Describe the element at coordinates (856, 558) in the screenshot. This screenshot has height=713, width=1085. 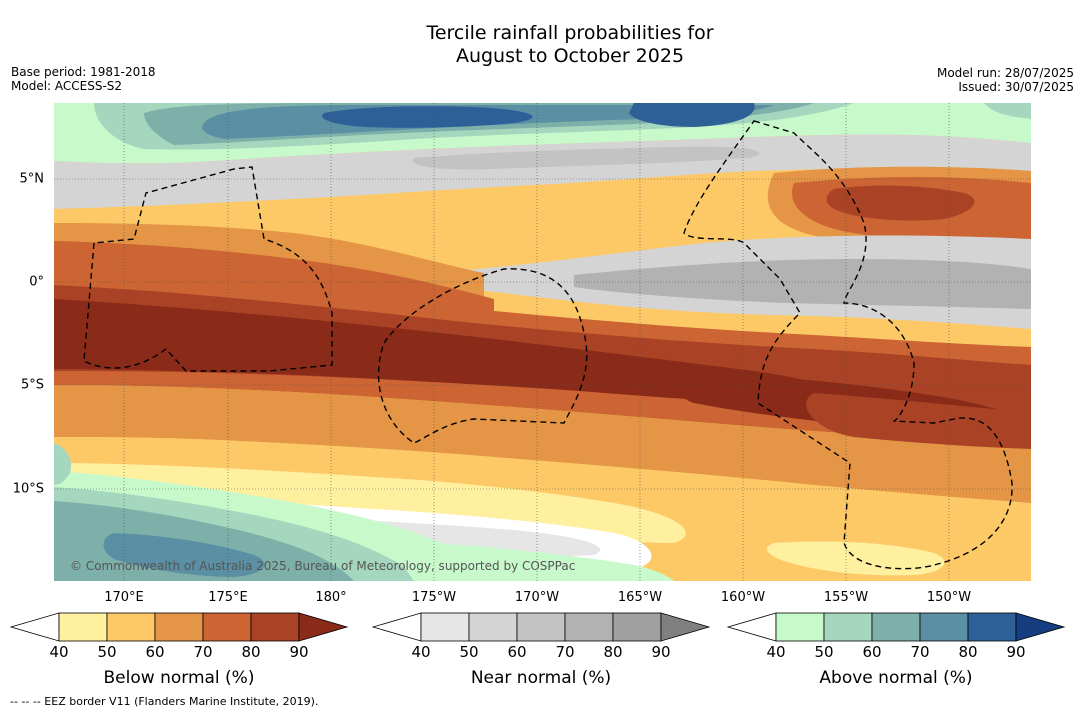
I see `southeast-pale` at that location.